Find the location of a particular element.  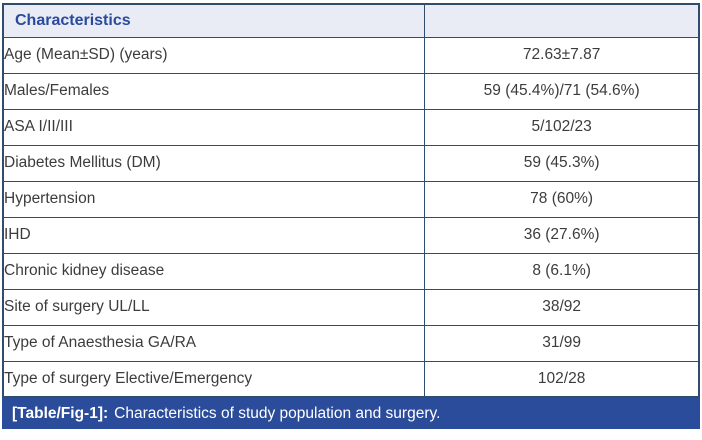

row-value: 102/28 is located at coordinates (562, 379).